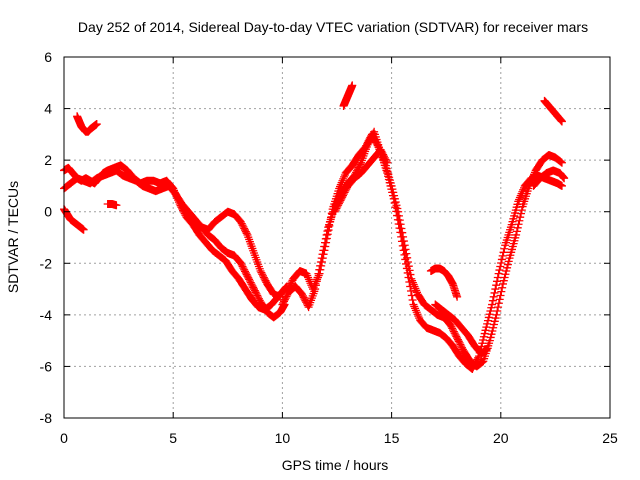 The height and width of the screenshot is (480, 640). What do you see at coordinates (610, 438) in the screenshot?
I see `x-tick-label: 25` at bounding box center [610, 438].